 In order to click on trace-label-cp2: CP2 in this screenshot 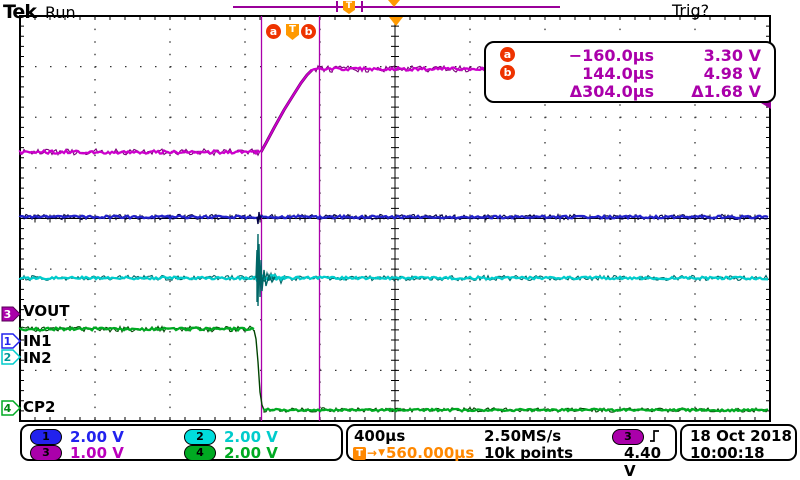, I will do `click(39, 407)`.